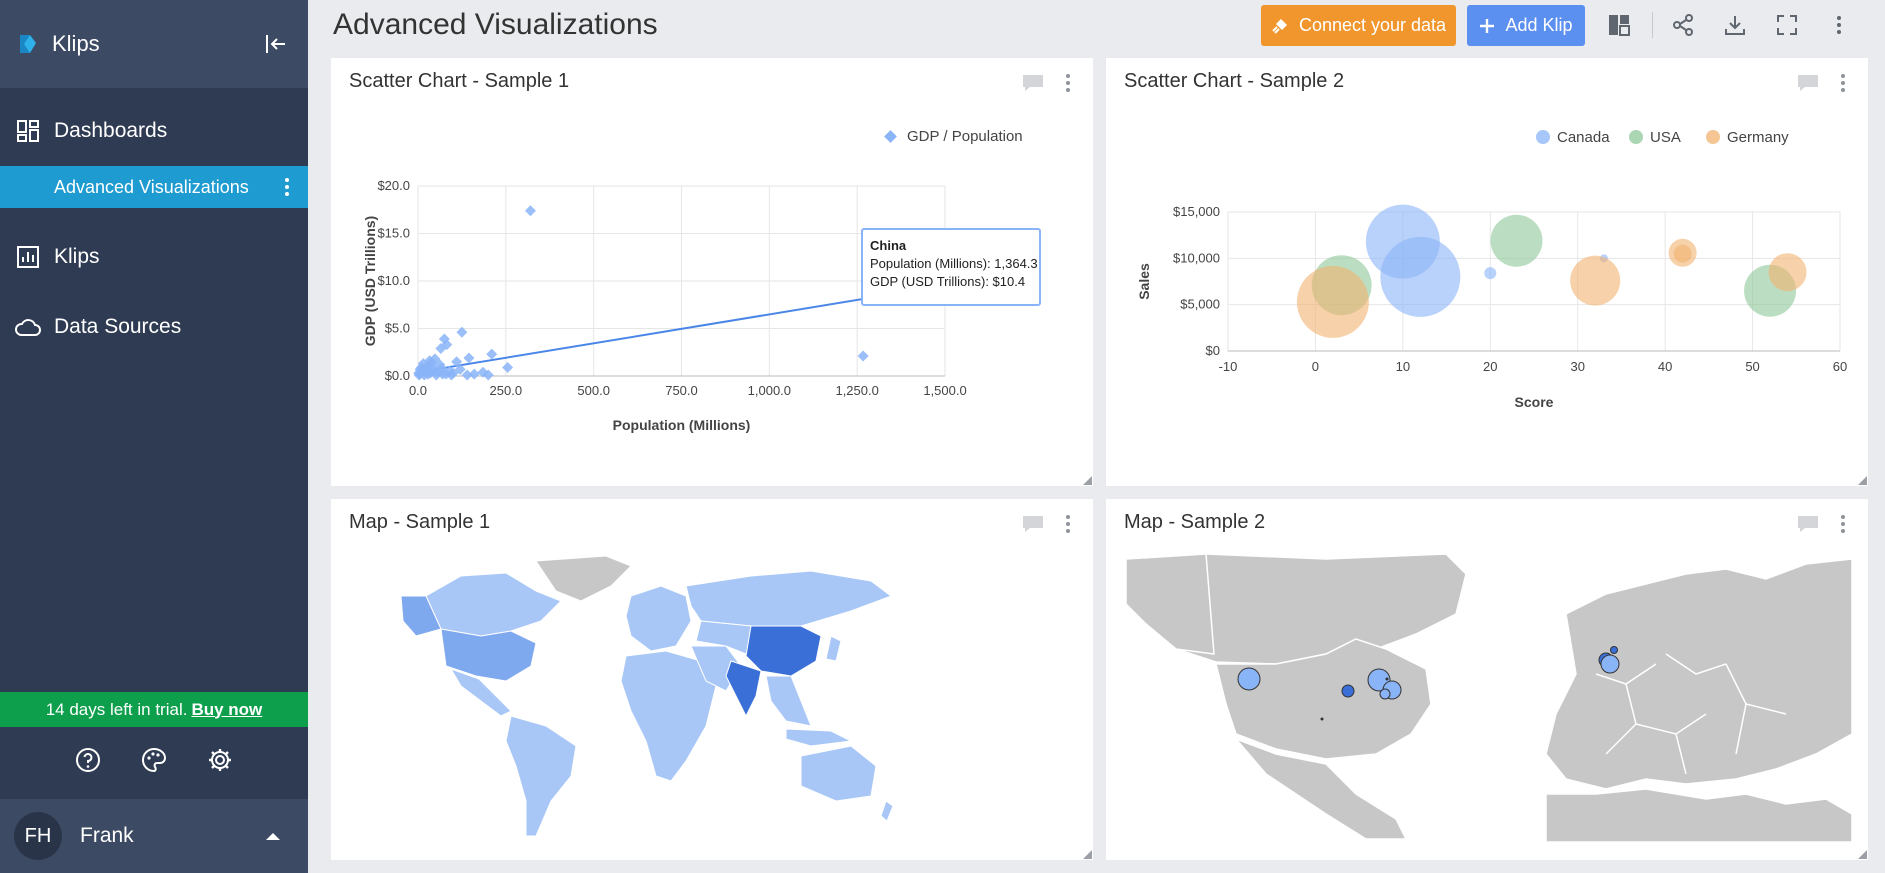 Image resolution: width=1885 pixels, height=873 pixels. Describe the element at coordinates (1420, 276) in the screenshot. I see `bubble-canada` at that location.